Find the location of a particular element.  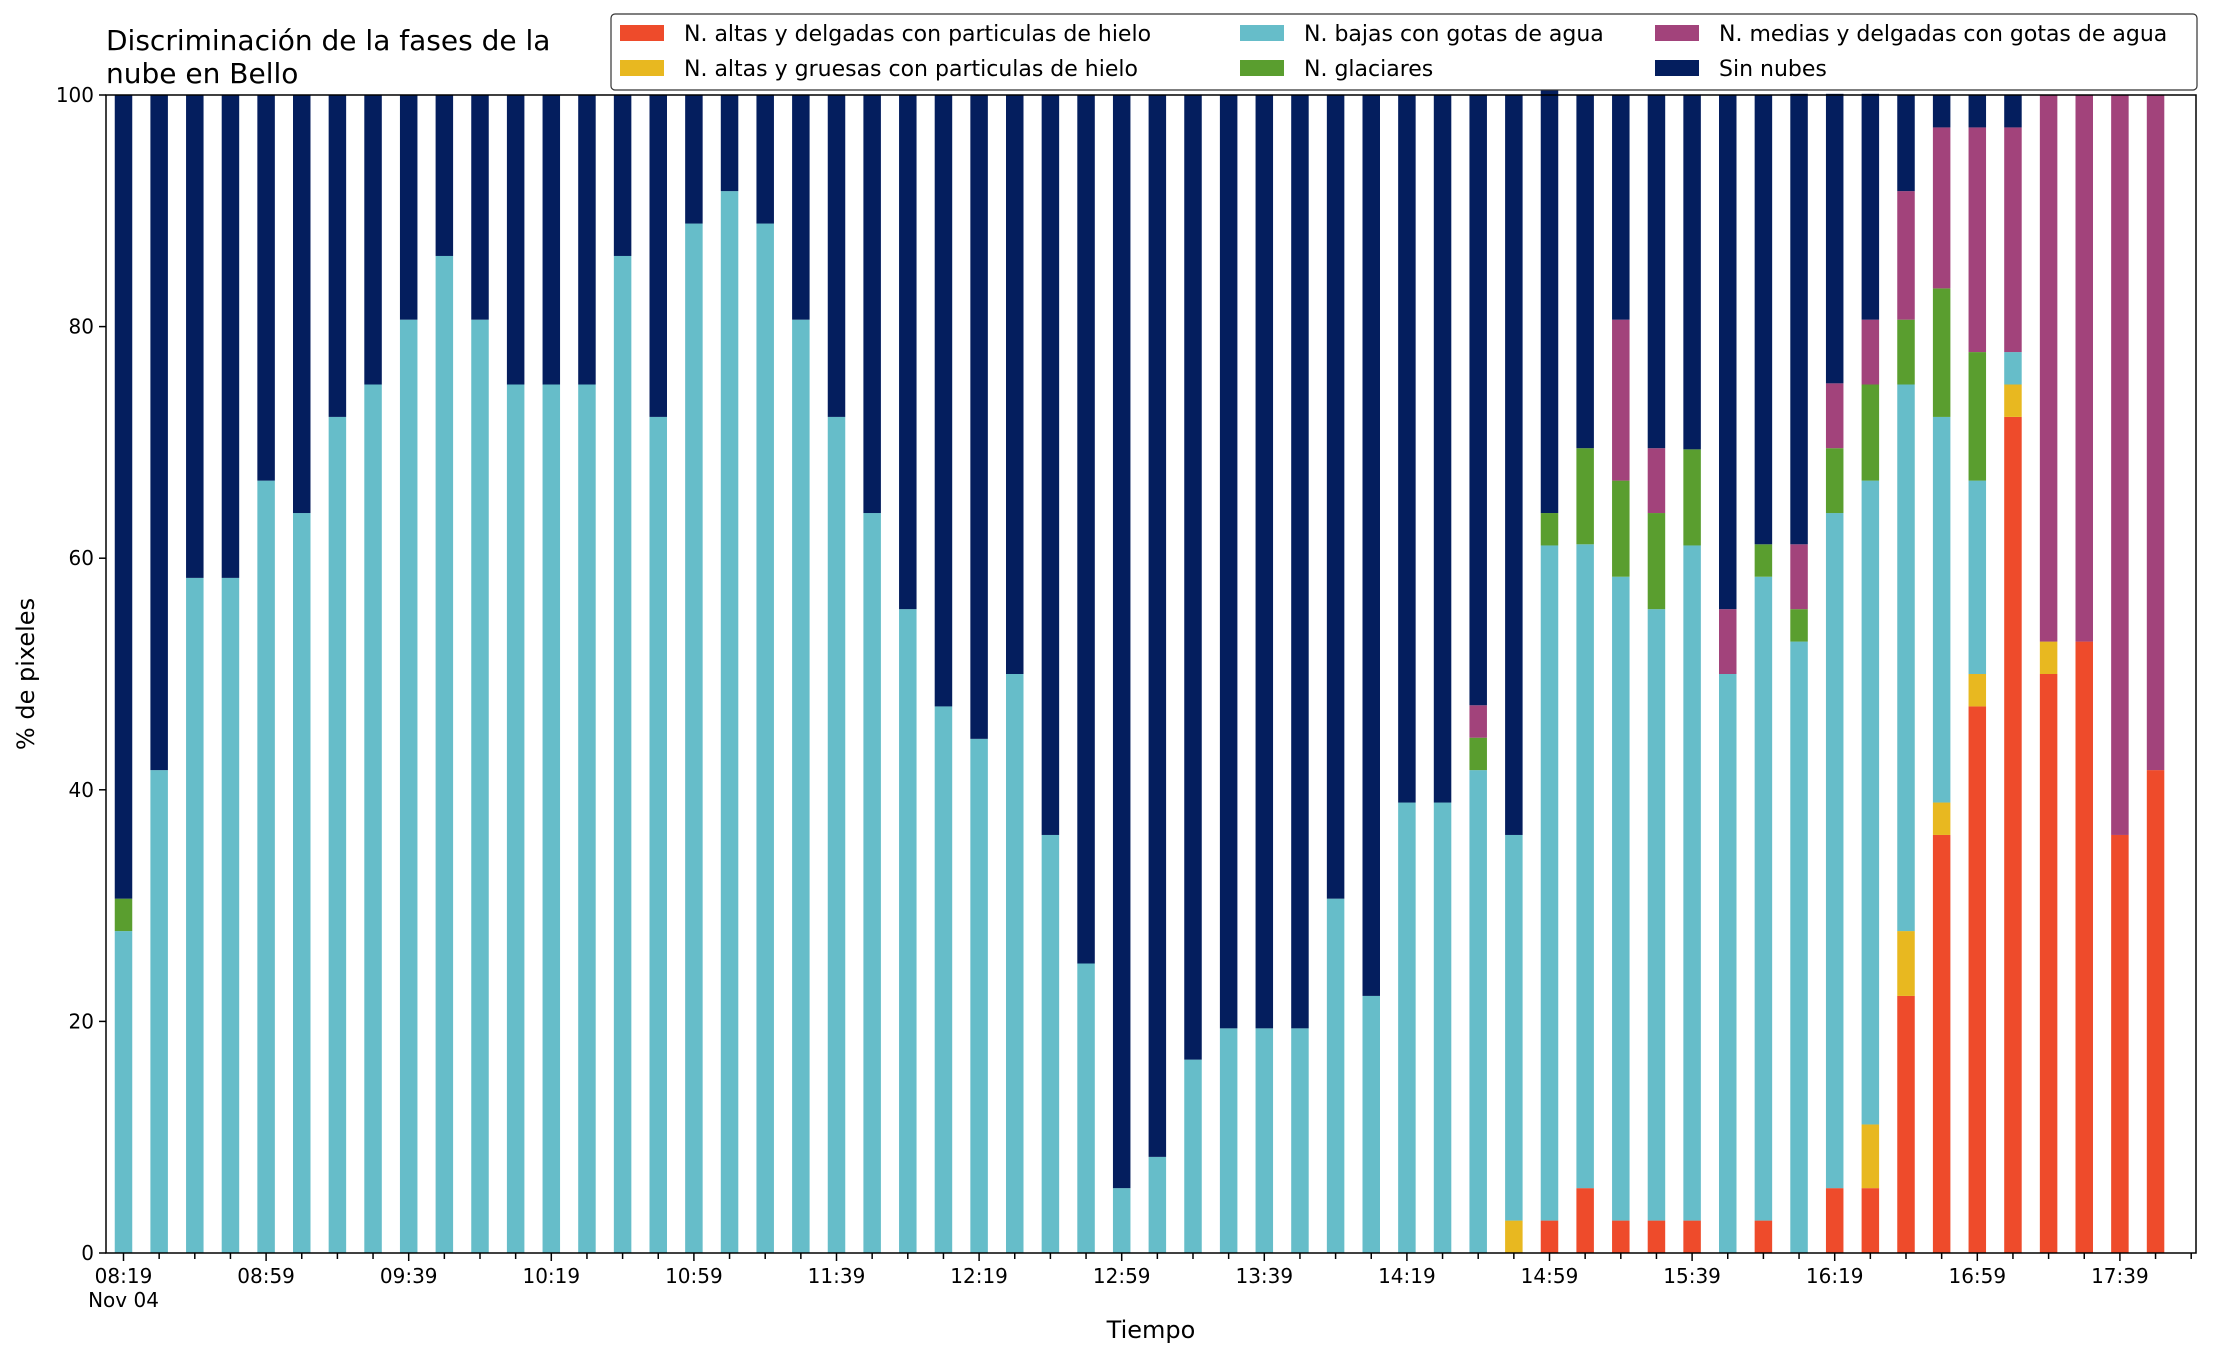

x-tick-label-4: 10:59 is located at coordinates (694, 1276).